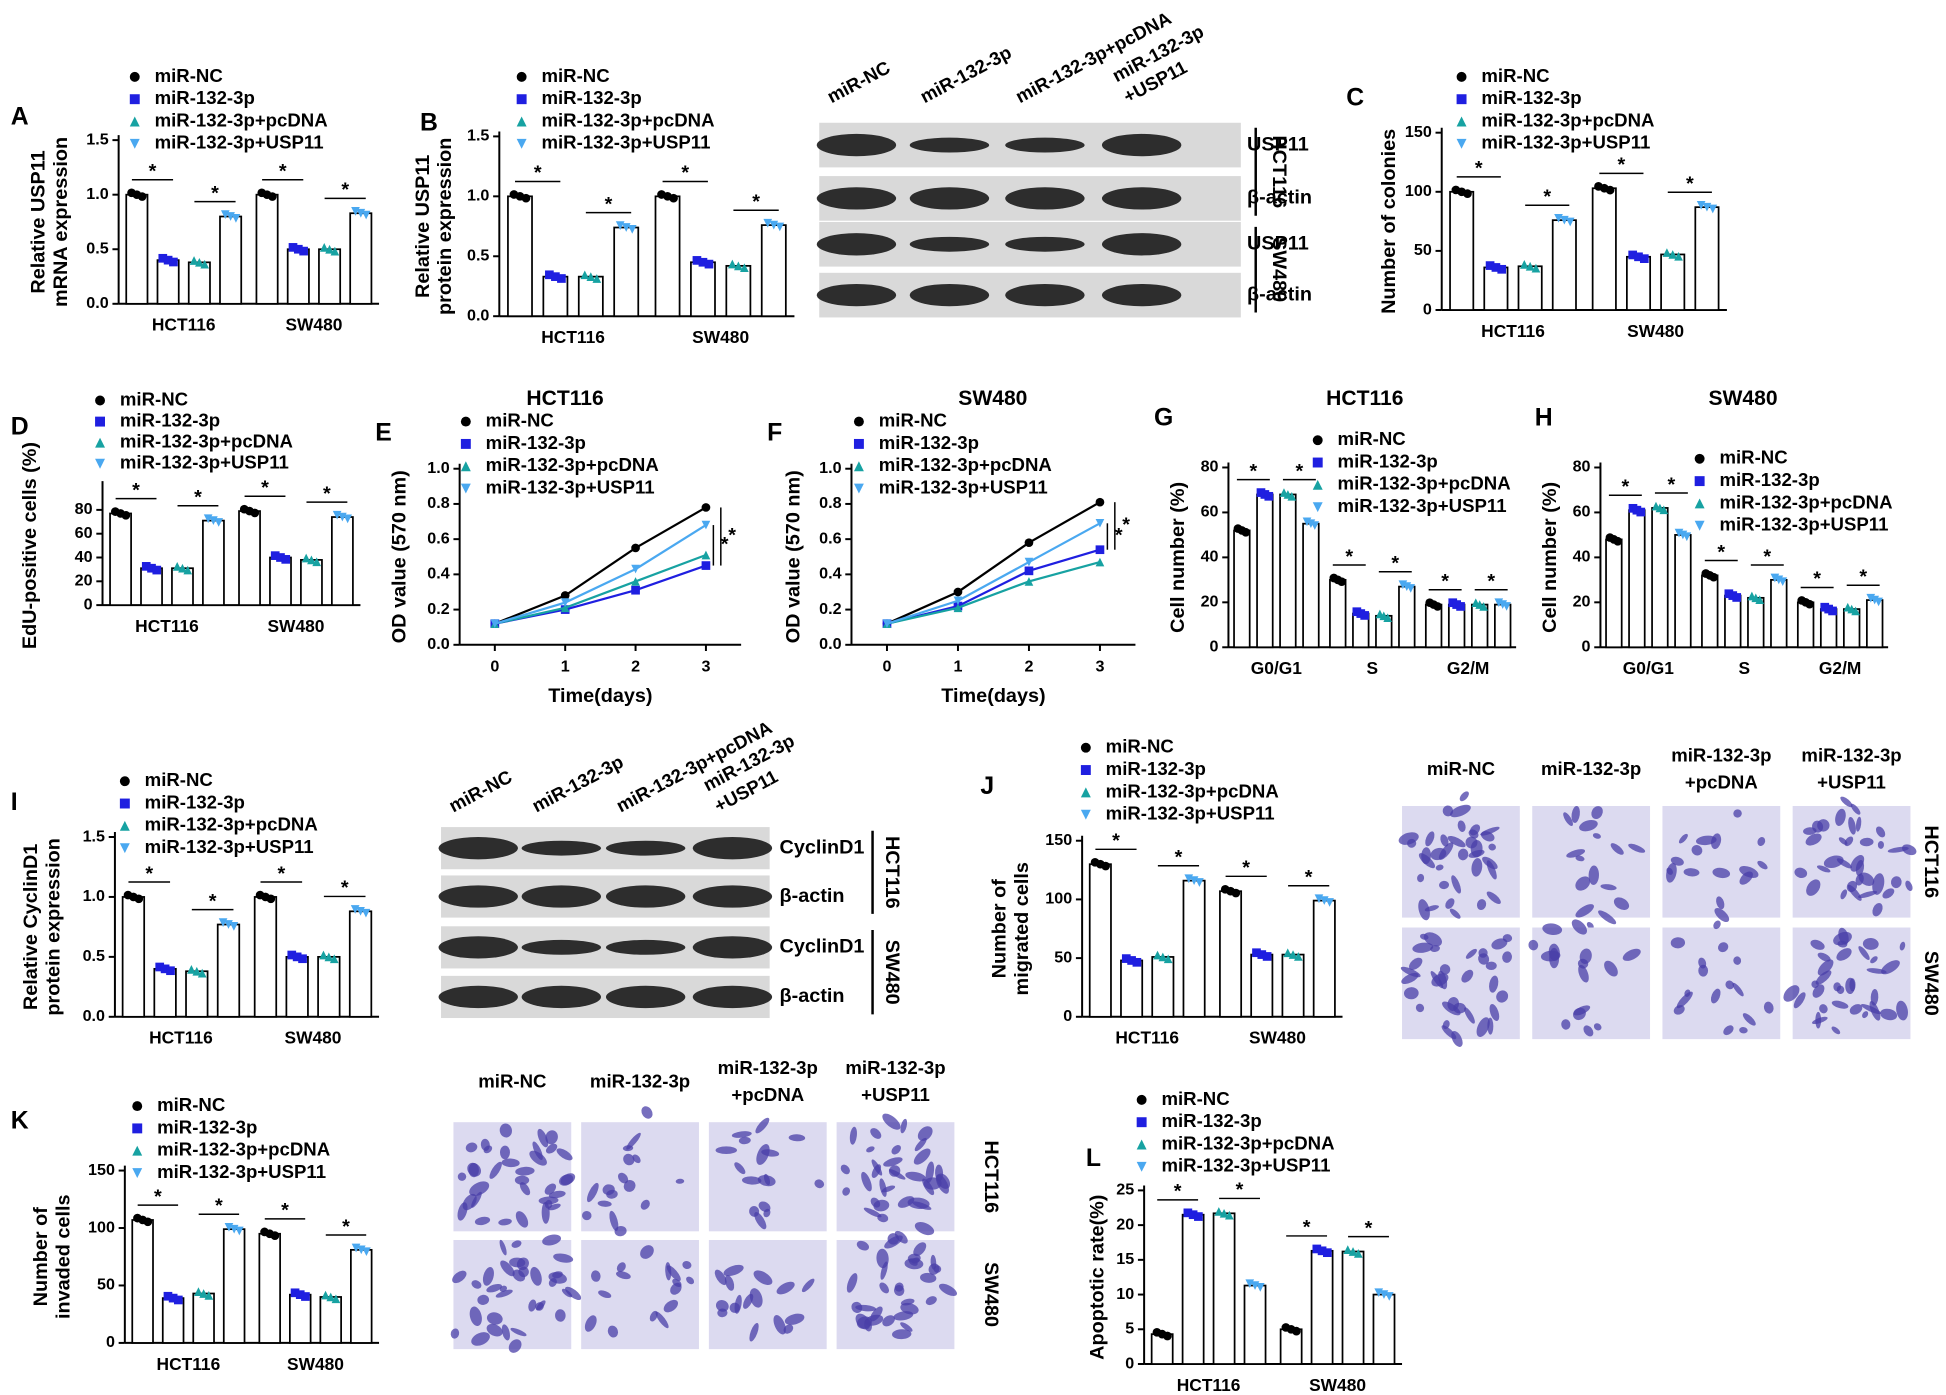  I want to click on y-tick-label: 20, so click(1582, 602).